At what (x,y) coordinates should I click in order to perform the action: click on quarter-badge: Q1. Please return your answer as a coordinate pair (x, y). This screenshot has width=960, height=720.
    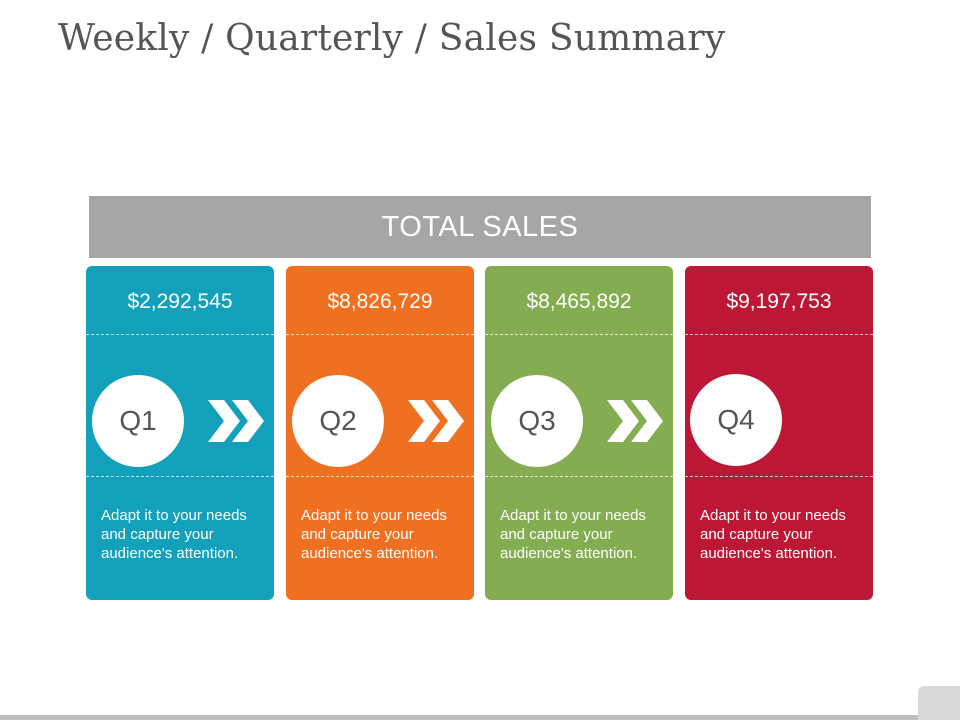
    Looking at the image, I should click on (138, 421).